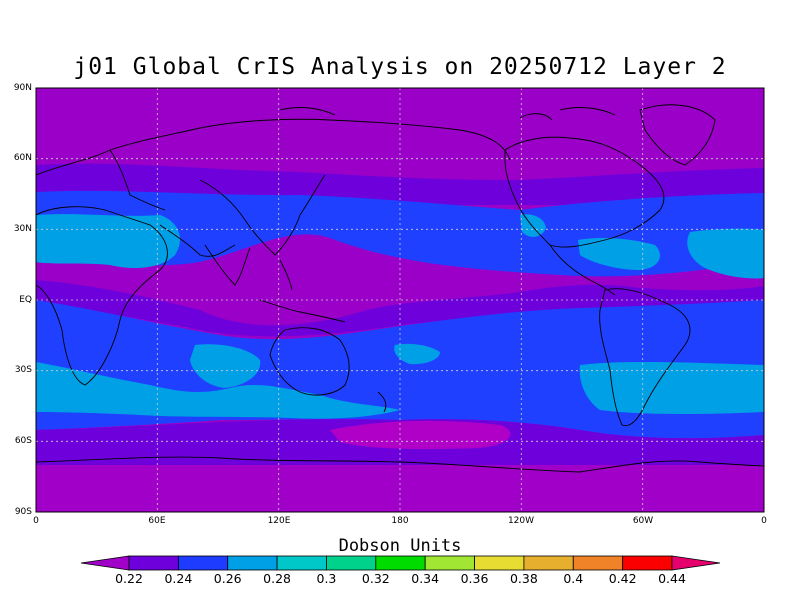 Image resolution: width=800 pixels, height=600 pixels. What do you see at coordinates (375, 578) in the screenshot?
I see `colorbar-tick-label: 0.32` at bounding box center [375, 578].